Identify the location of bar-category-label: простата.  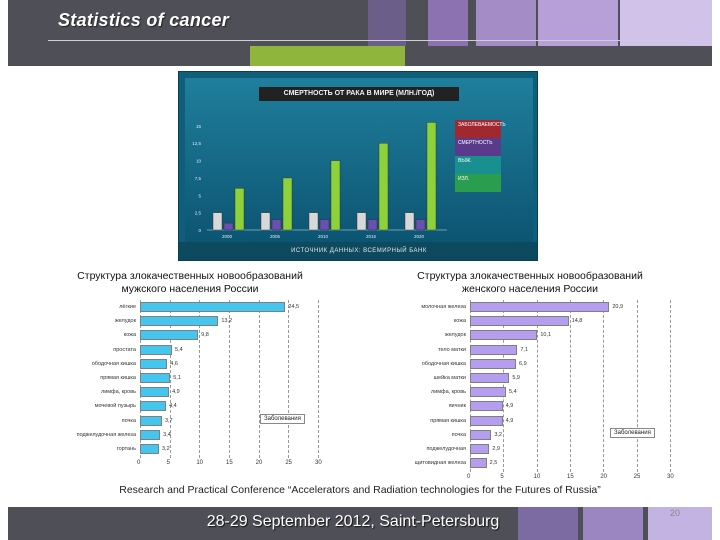
(124, 349).